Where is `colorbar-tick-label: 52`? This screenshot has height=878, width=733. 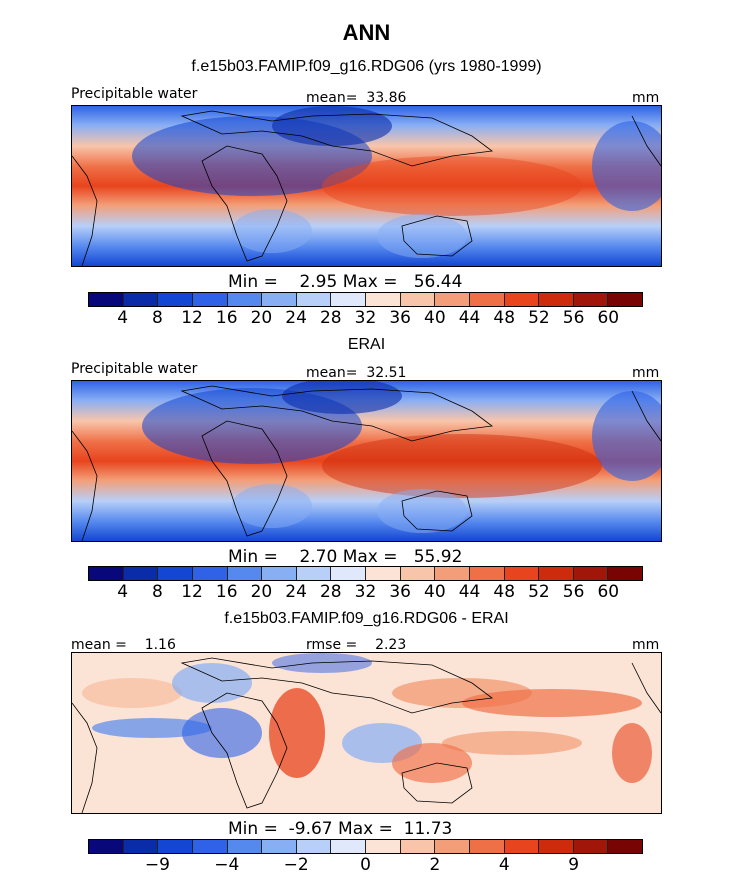 colorbar-tick-label: 52 is located at coordinates (539, 318).